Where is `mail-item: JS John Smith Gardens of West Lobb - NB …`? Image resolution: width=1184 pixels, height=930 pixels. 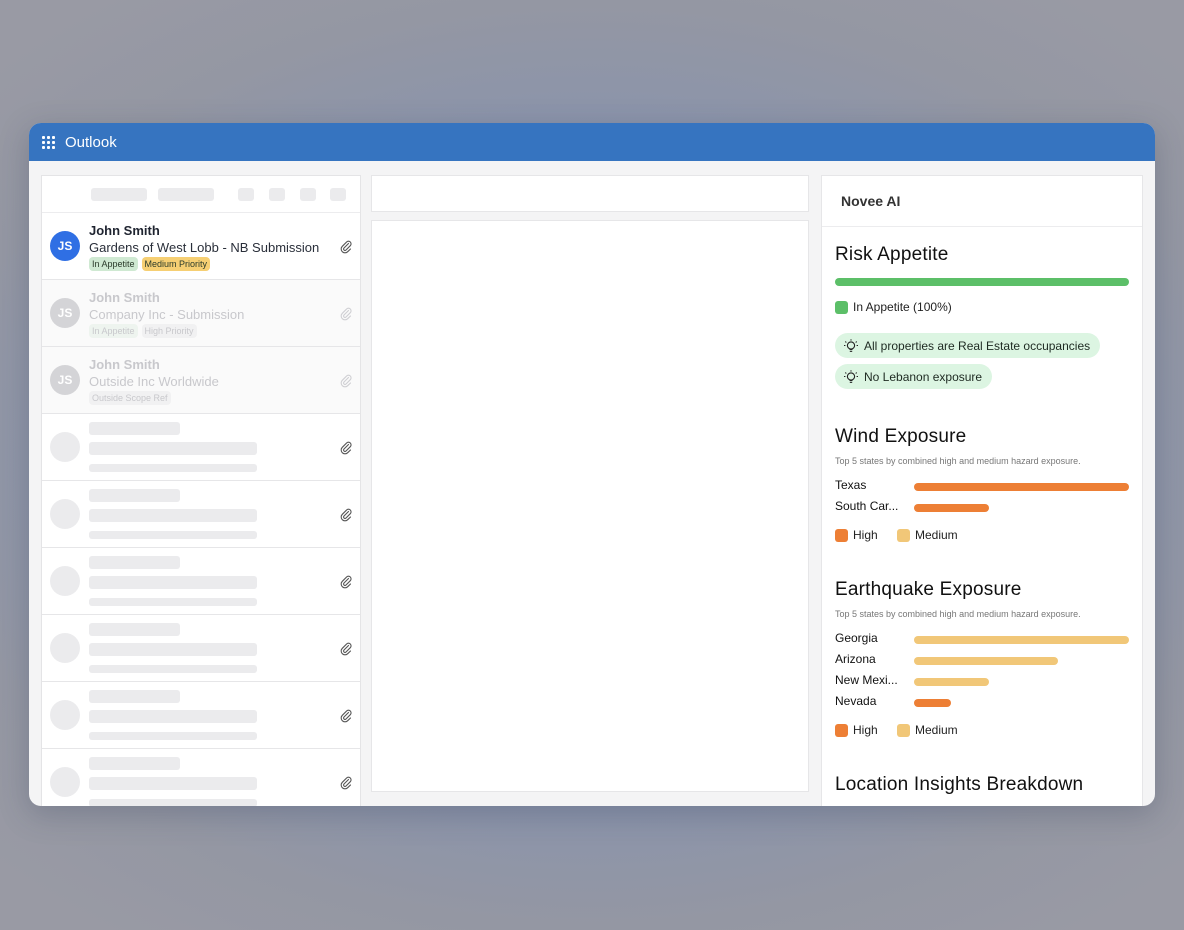 mail-item: JS John Smith Gardens of West Lobb - NB … is located at coordinates (201, 246).